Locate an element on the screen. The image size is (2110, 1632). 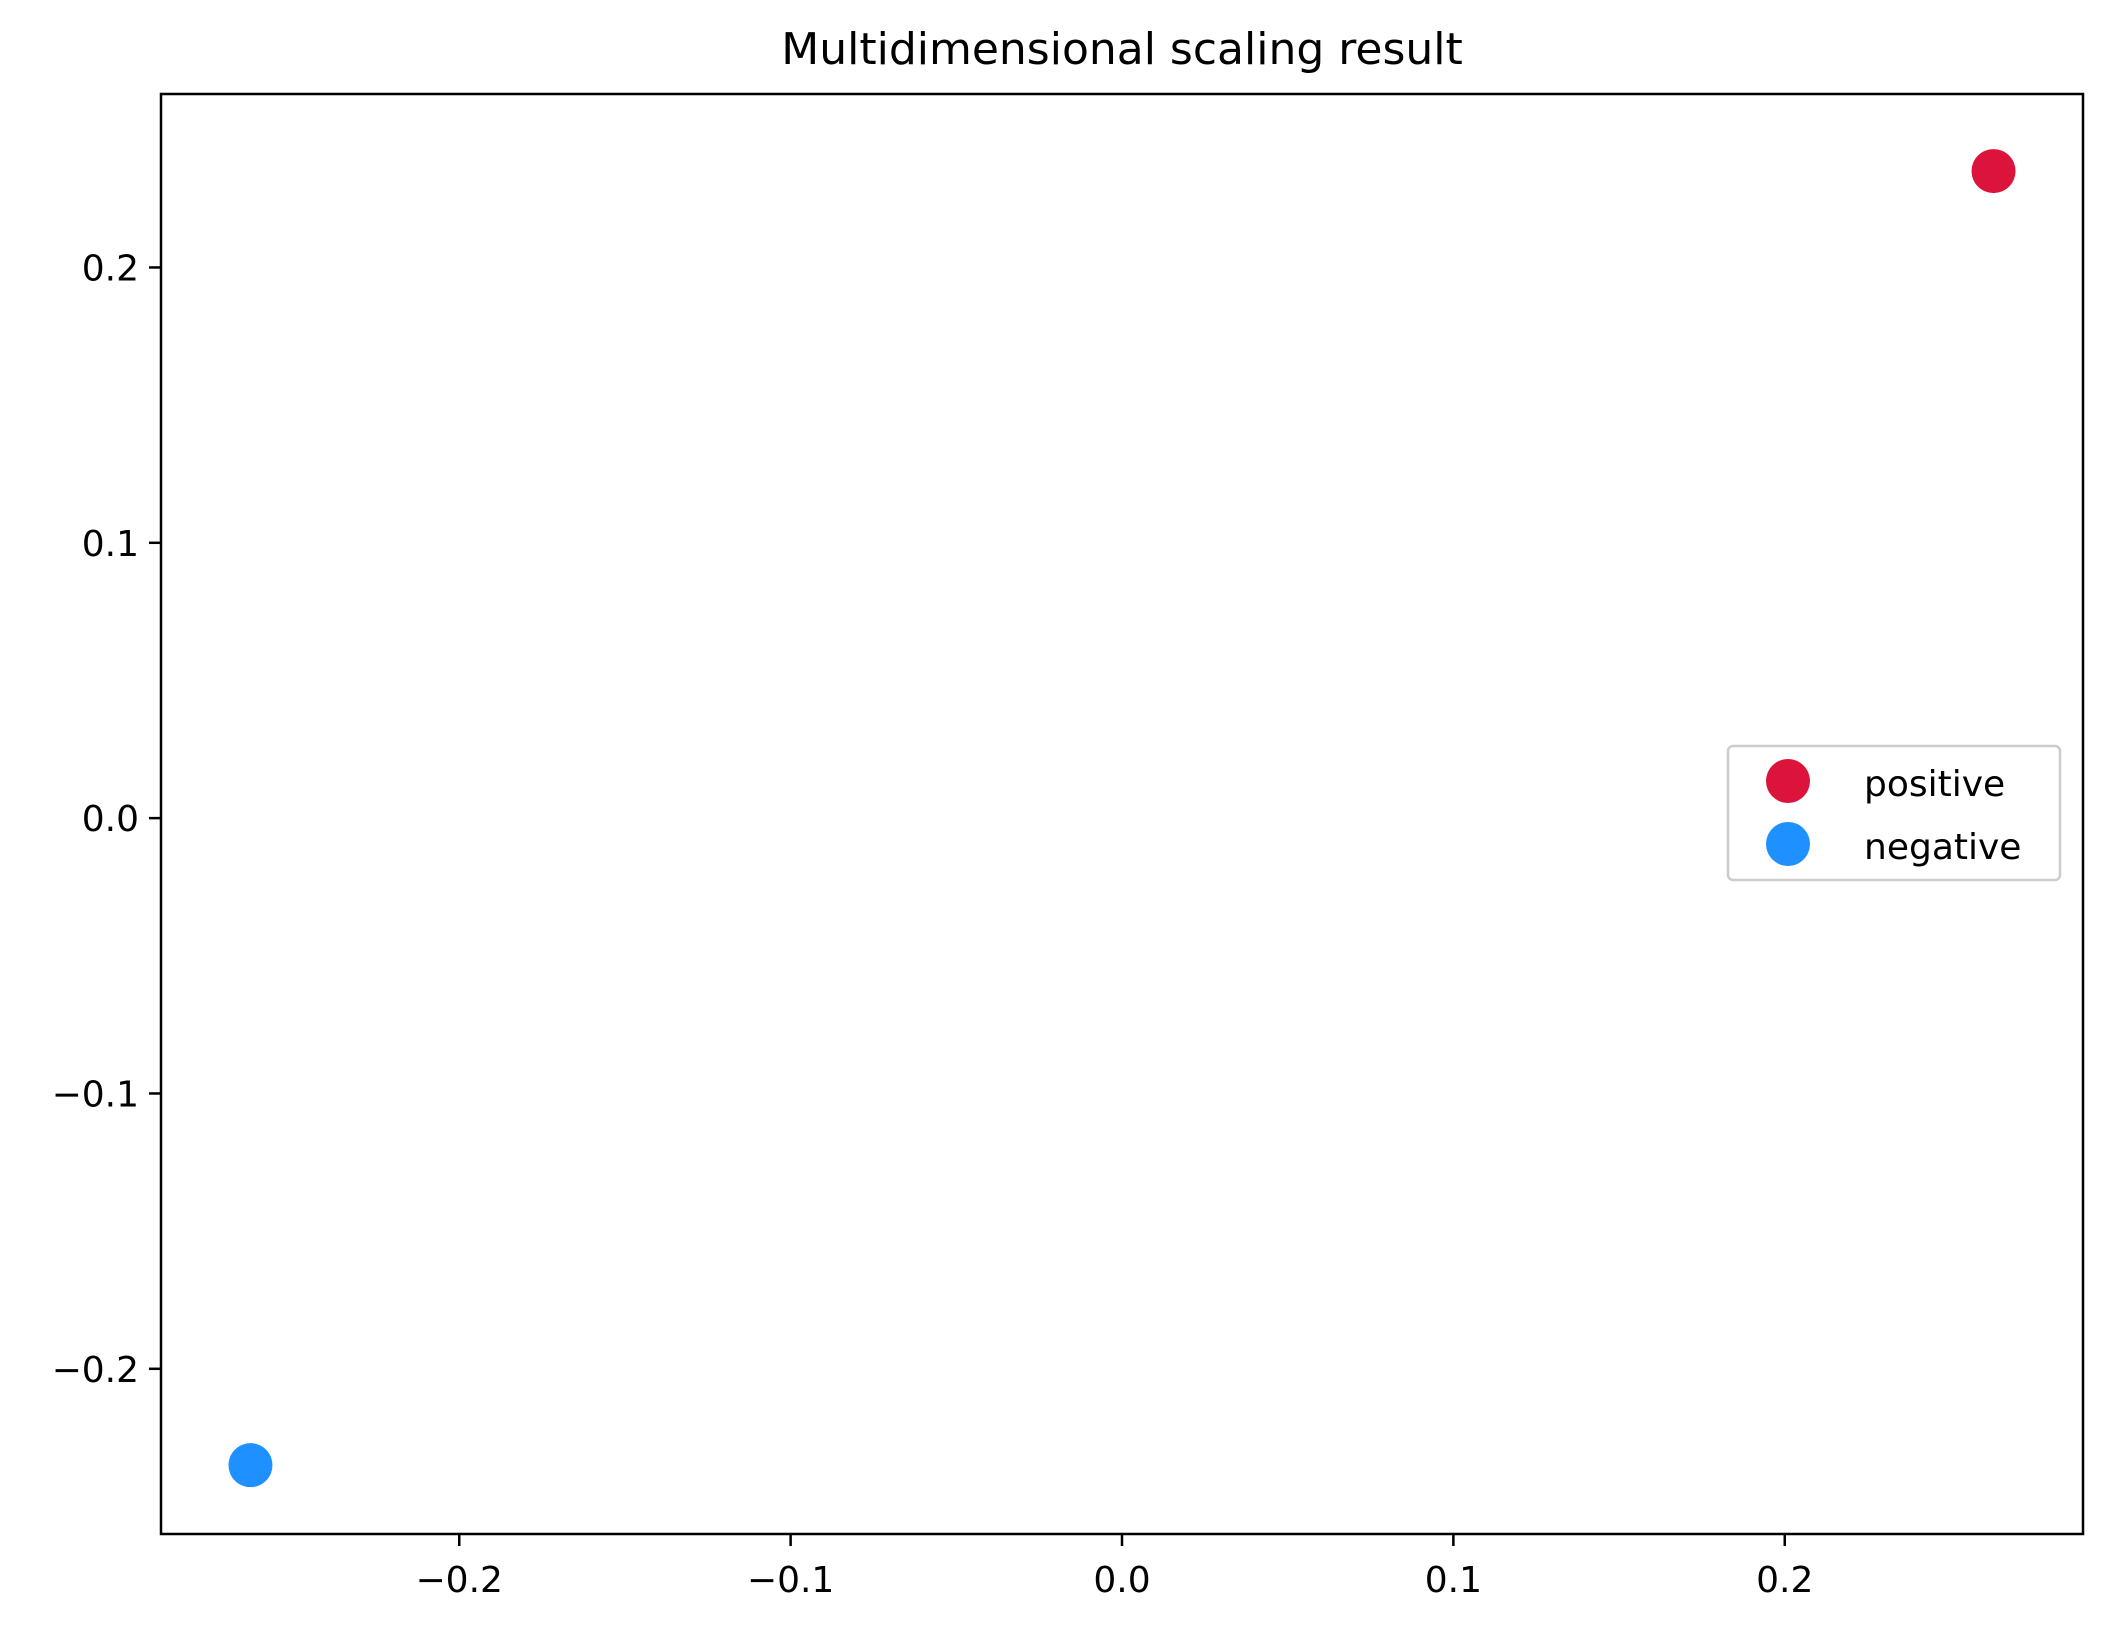
x-axis-ticks: −0.2 −0.1 0.0 0.1 0.2 is located at coordinates (1114, 1567).